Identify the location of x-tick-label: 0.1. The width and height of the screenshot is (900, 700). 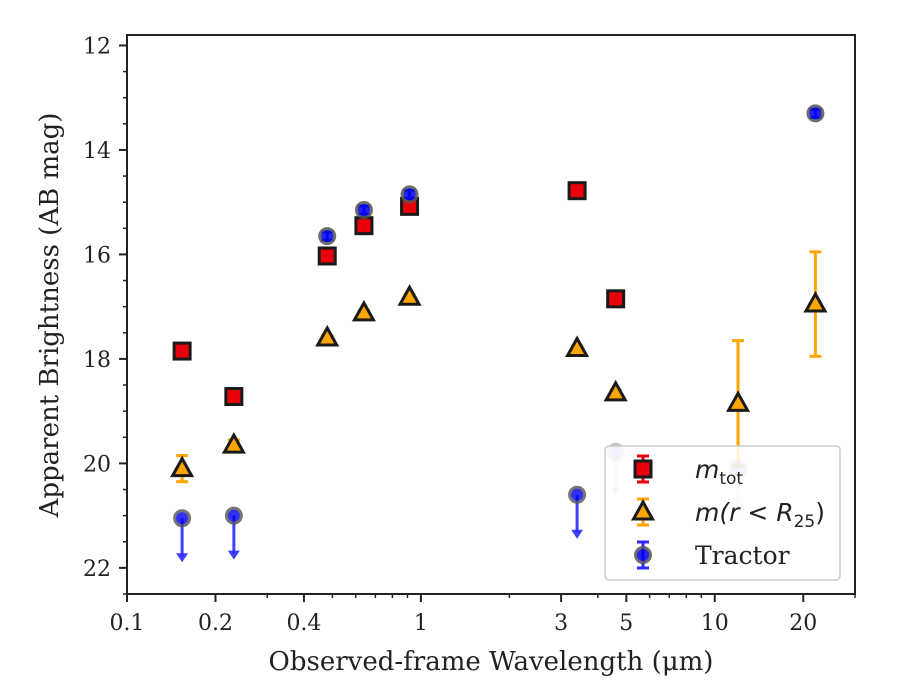
(127, 623).